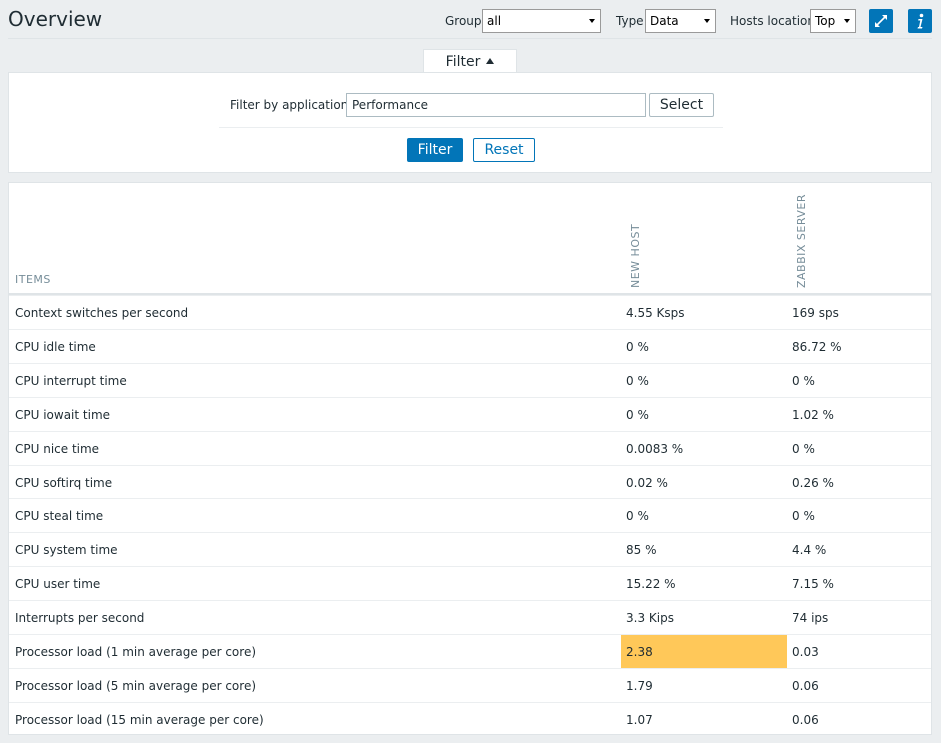 Image resolution: width=941 pixels, height=743 pixels. Describe the element at coordinates (655, 448) in the screenshot. I see `value-cell: 0.0083 %` at that location.